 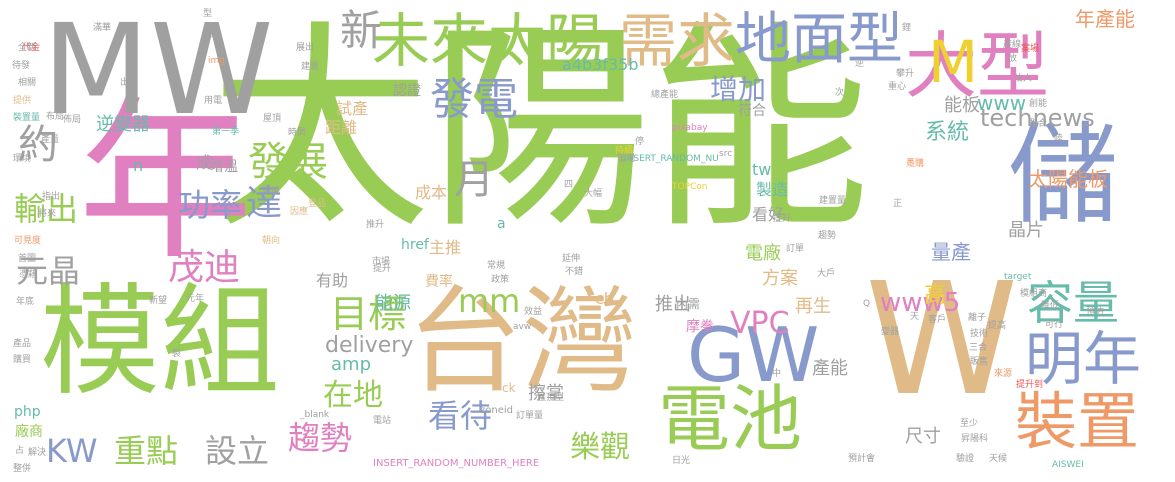 What do you see at coordinates (445, 247) in the screenshot?
I see `word-62: 主推` at bounding box center [445, 247].